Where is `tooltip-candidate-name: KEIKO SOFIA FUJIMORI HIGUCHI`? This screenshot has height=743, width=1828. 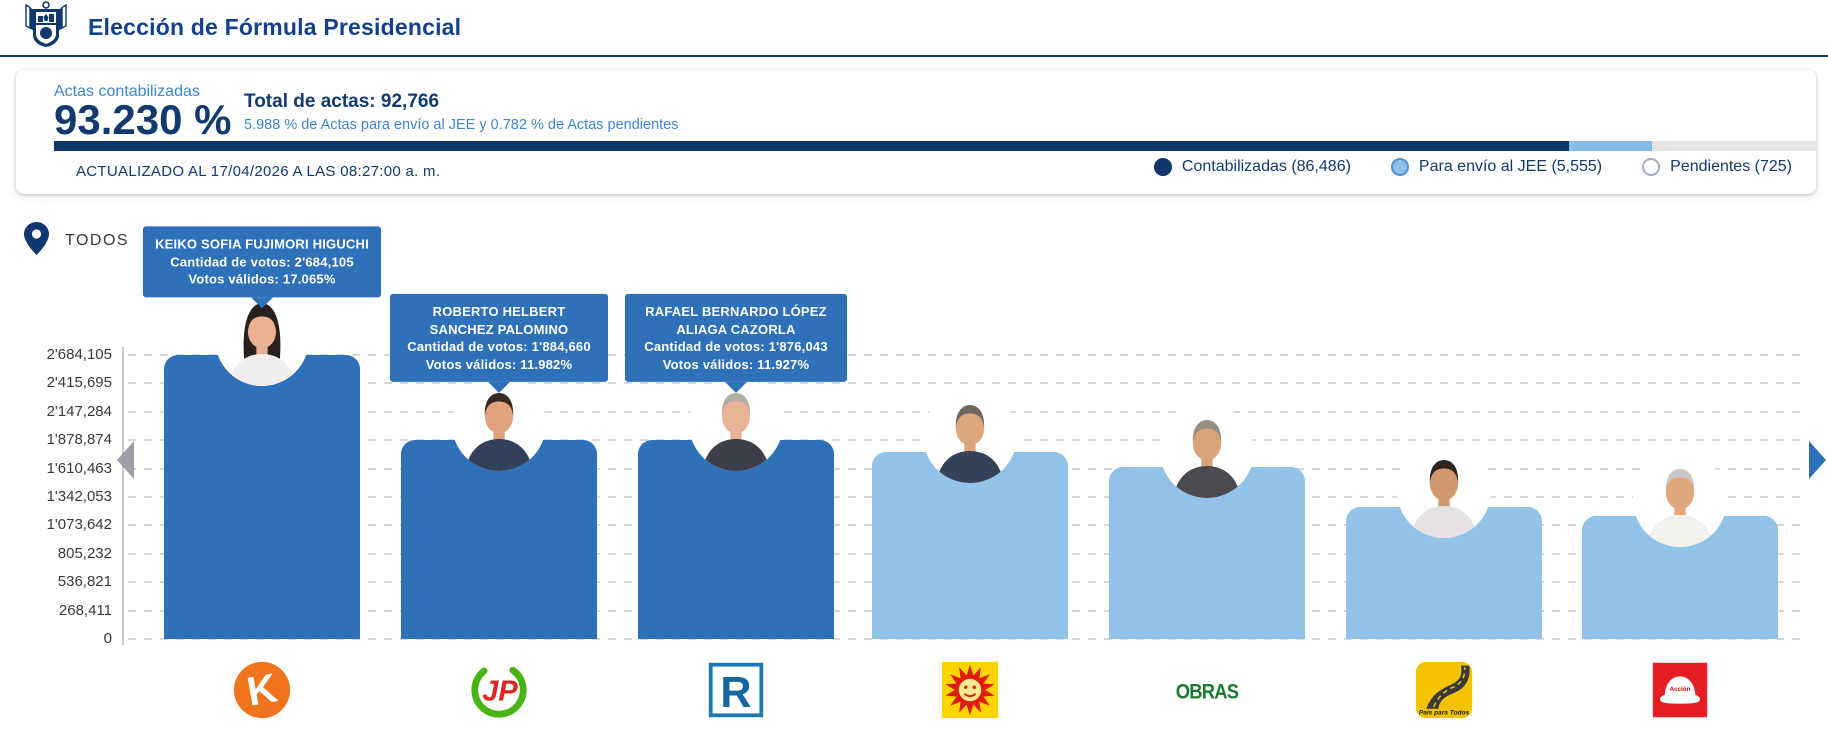
tooltip-candidate-name: KEIKO SOFIA FUJIMORI HIGUCHI is located at coordinates (262, 244).